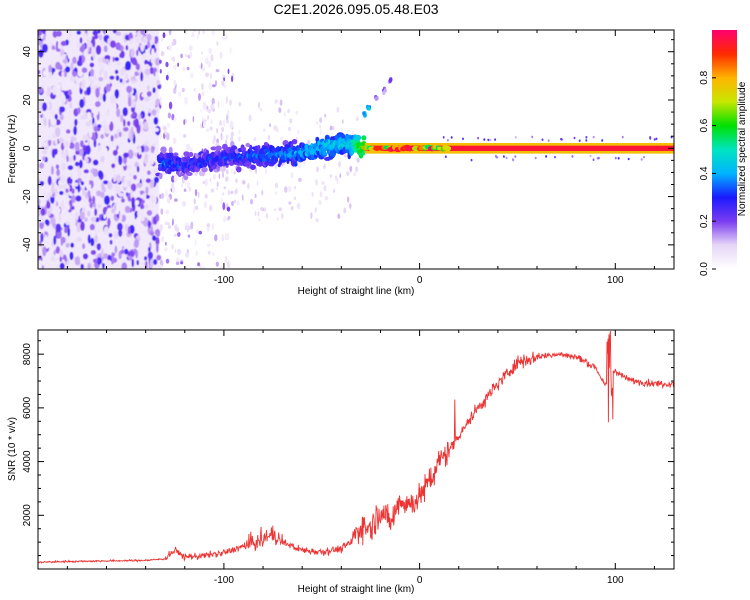  Describe the element at coordinates (356, 291) in the screenshot. I see `spectrogram-xlabel: Height of straight line (km)` at that location.